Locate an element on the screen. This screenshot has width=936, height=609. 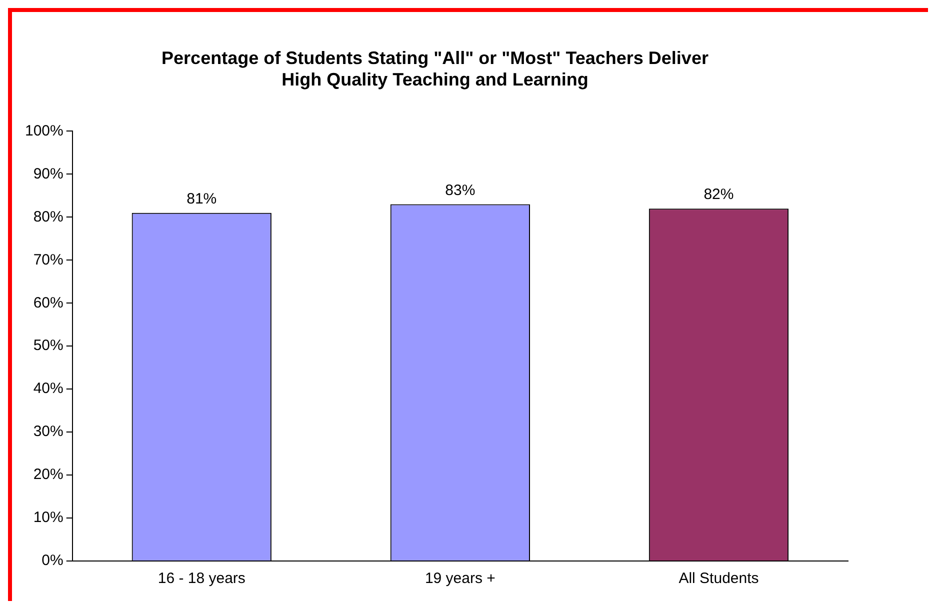
y-tick-label: 30% is located at coordinates (48, 431).